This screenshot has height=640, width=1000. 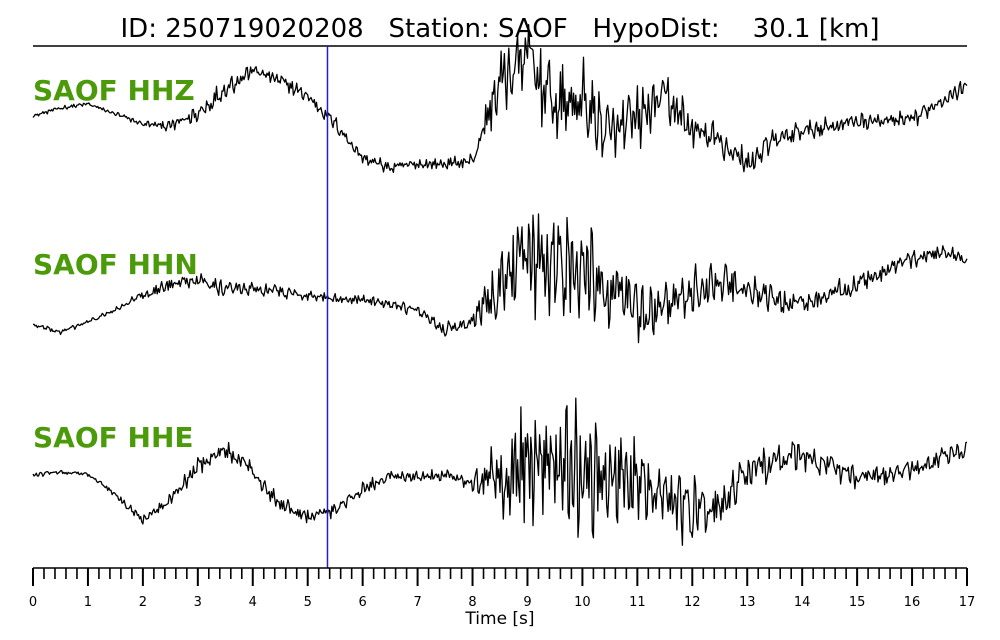 I want to click on x-tick-label: 0, so click(x=33, y=602).